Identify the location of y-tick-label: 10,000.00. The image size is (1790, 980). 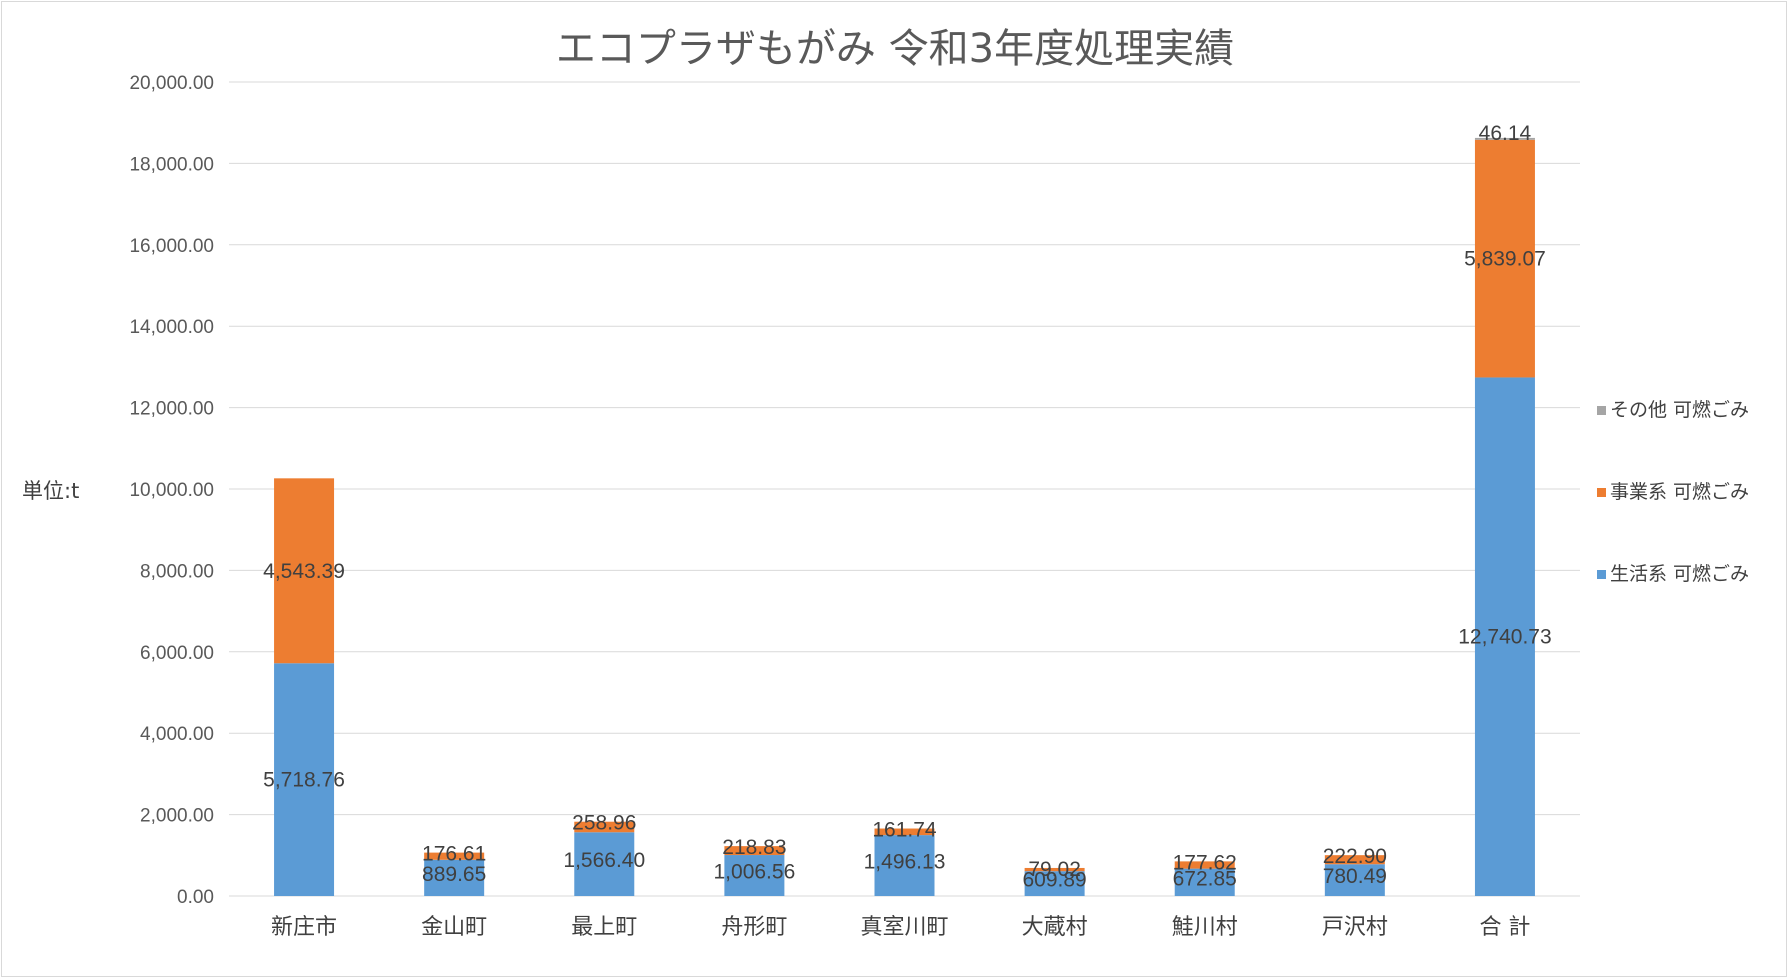
(171, 490).